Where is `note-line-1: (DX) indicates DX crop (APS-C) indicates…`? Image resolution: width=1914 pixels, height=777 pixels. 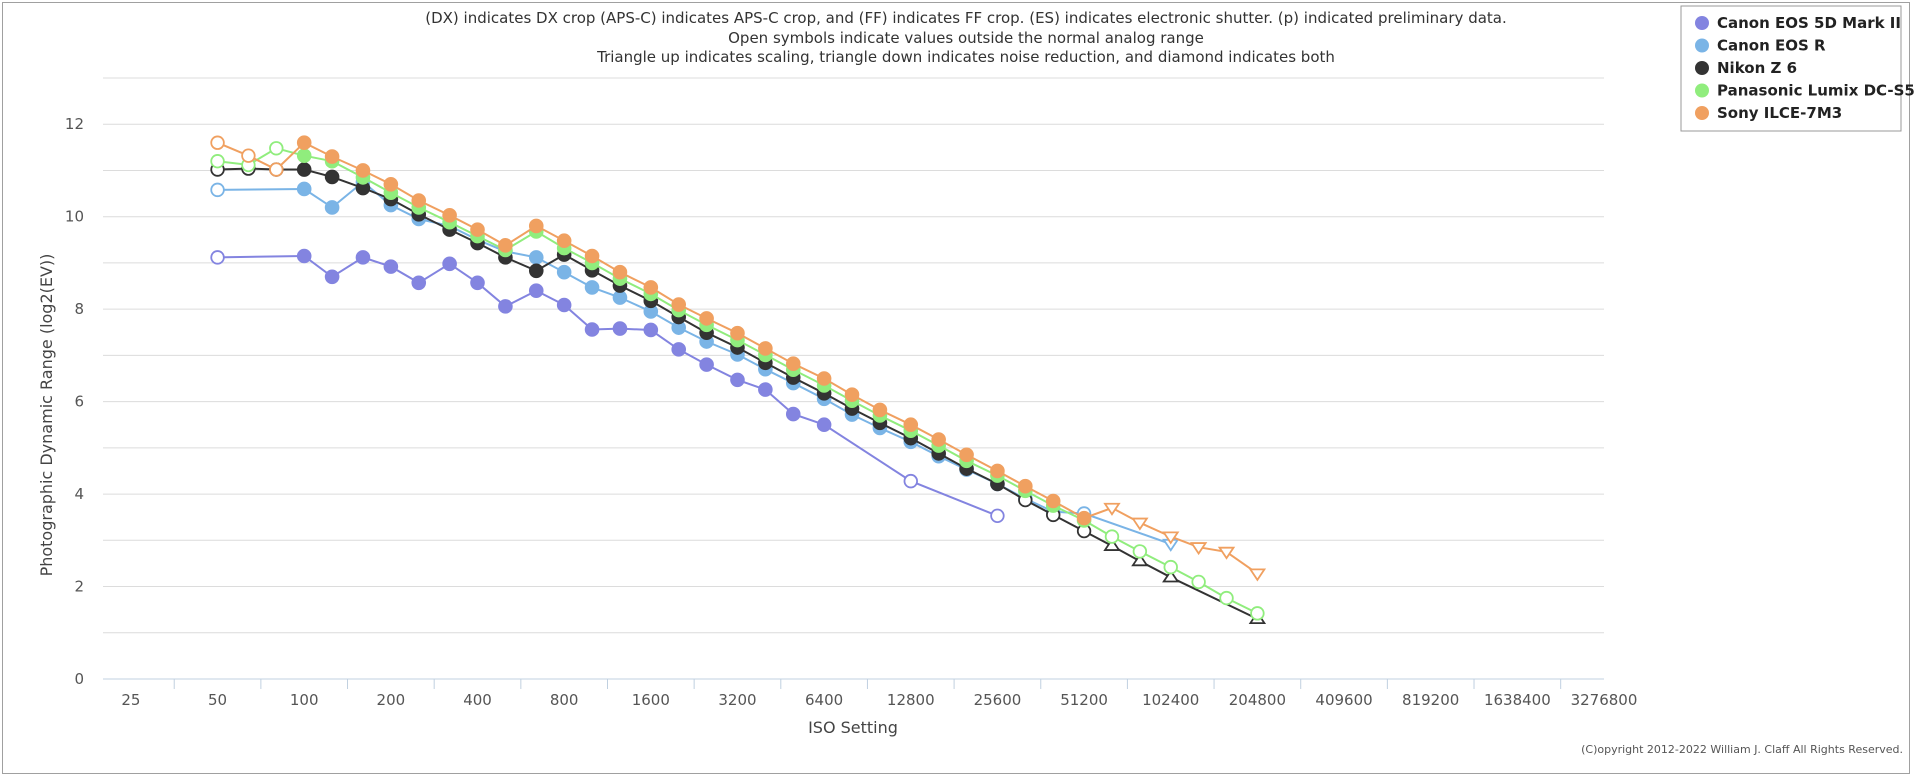 note-line-1: (DX) indicates DX crop (APS-C) indicates… is located at coordinates (966, 18).